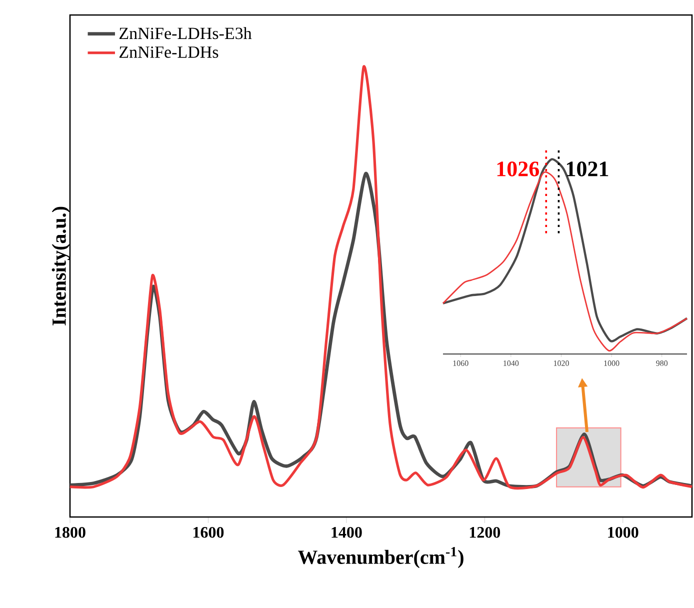 The image size is (694, 608). Describe the element at coordinates (208, 532) in the screenshot. I see `x-tick-label: 1600` at that location.